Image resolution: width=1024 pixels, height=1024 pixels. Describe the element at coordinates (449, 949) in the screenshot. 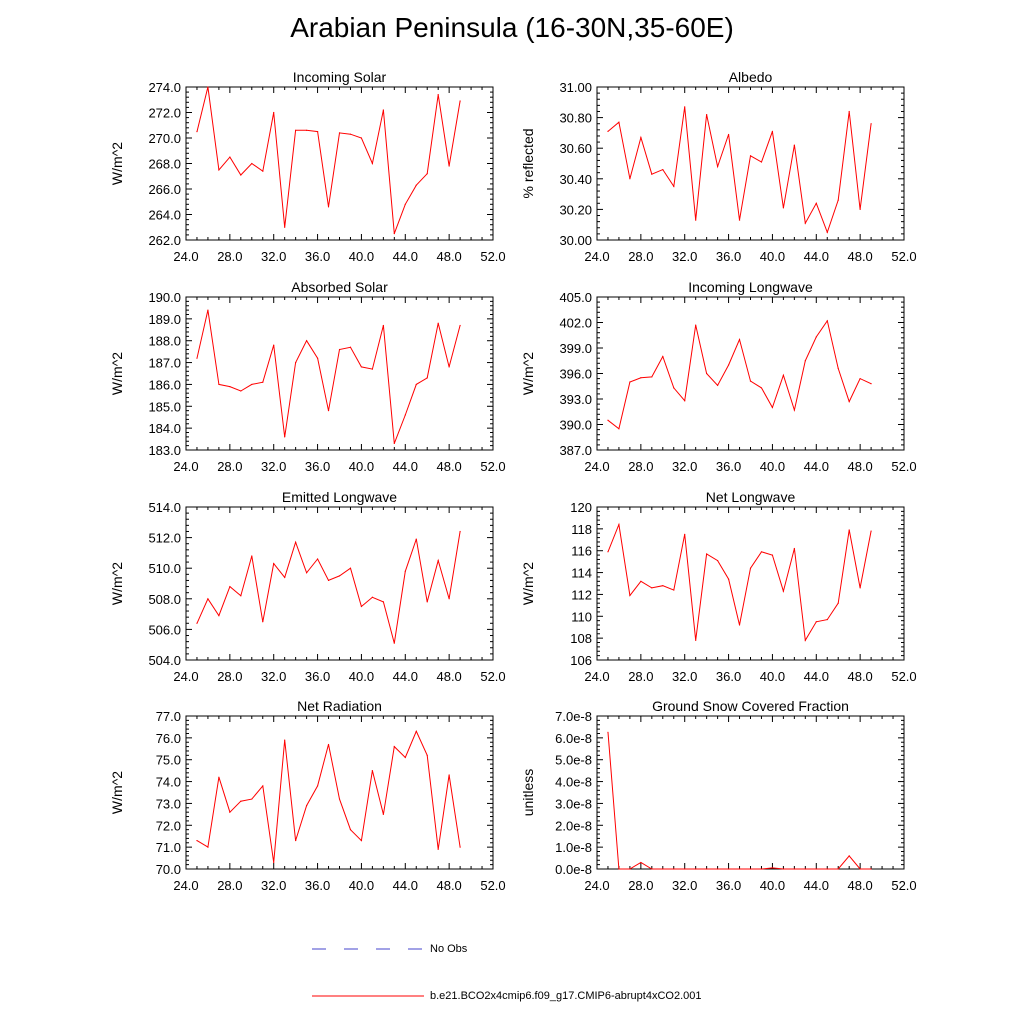

I see `legend-obs-label: No Obs` at that location.